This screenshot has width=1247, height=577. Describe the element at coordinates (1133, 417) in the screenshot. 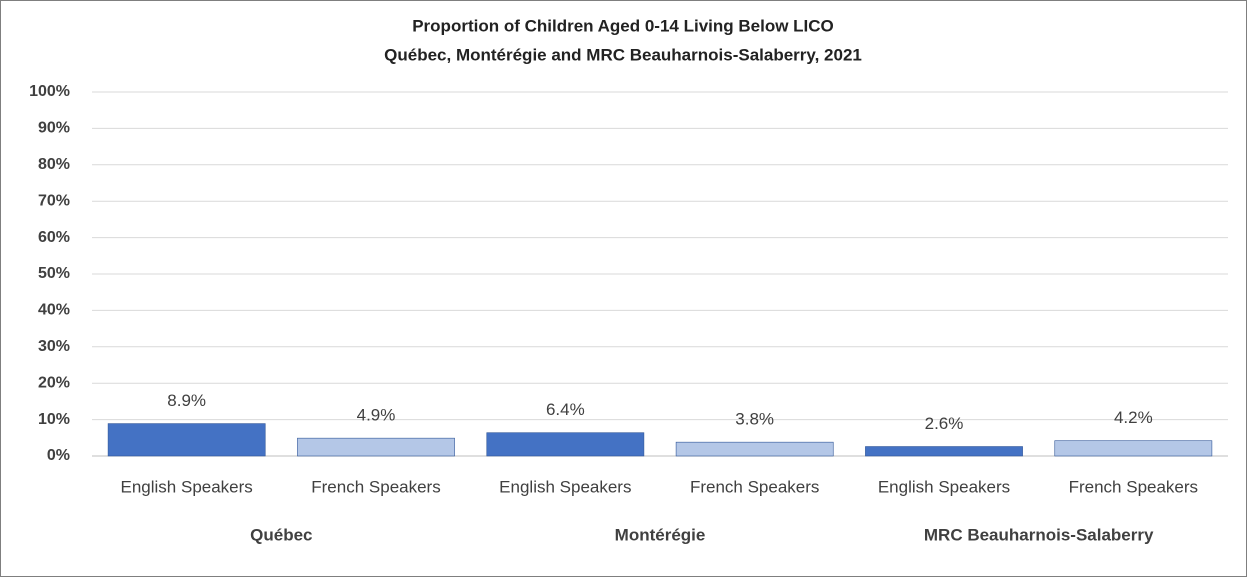

I see `data-label: 4.2%` at that location.